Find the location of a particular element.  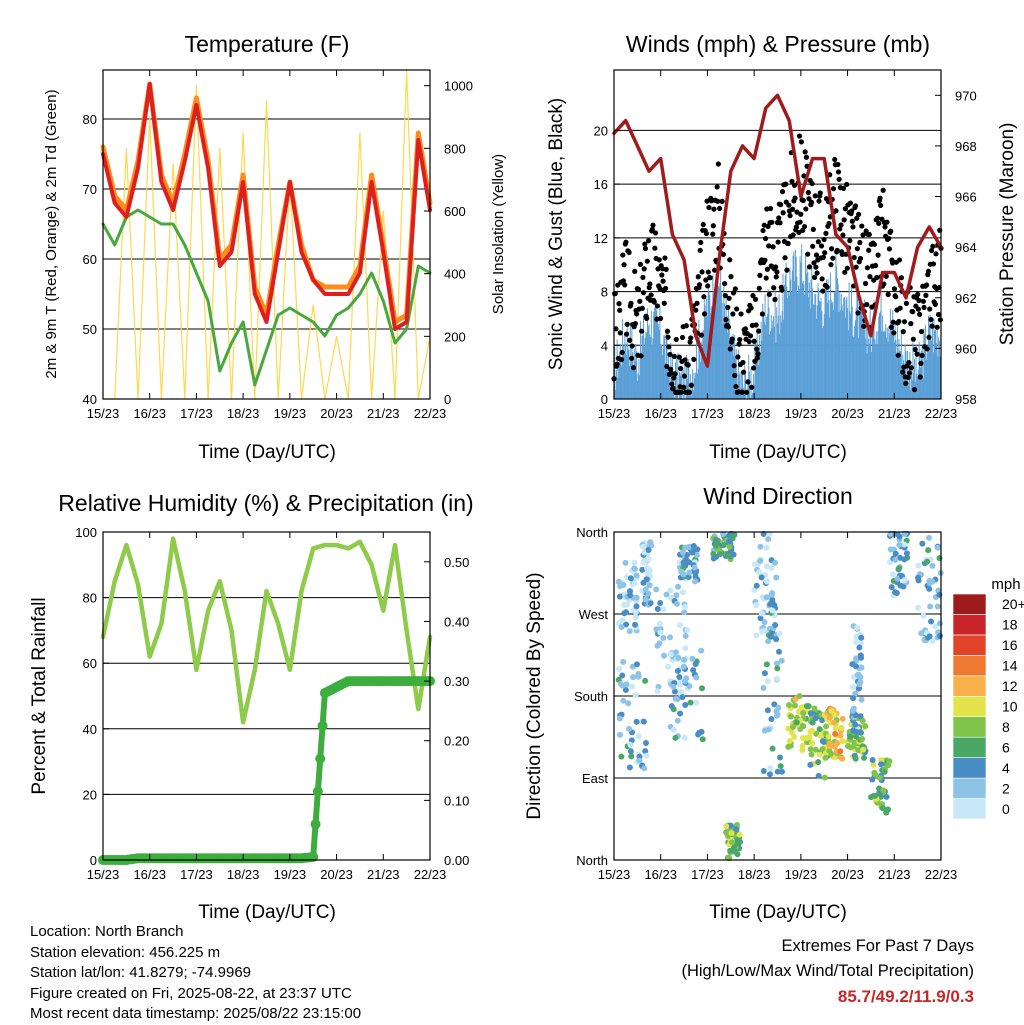

y-tick-label: North is located at coordinates (592, 532).